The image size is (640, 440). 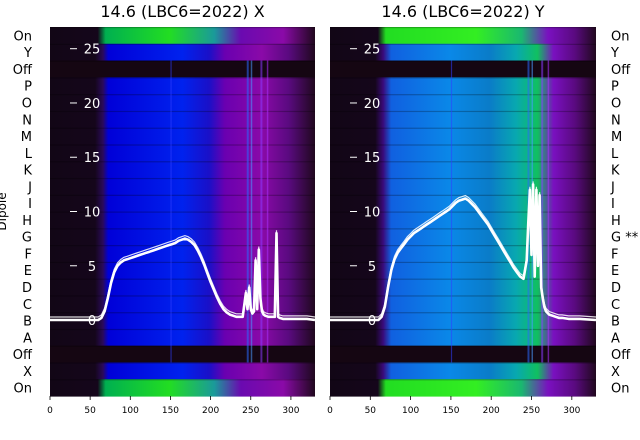 I want to click on chart-title: 14.6 (LBC6=2022) X, so click(x=182, y=11).